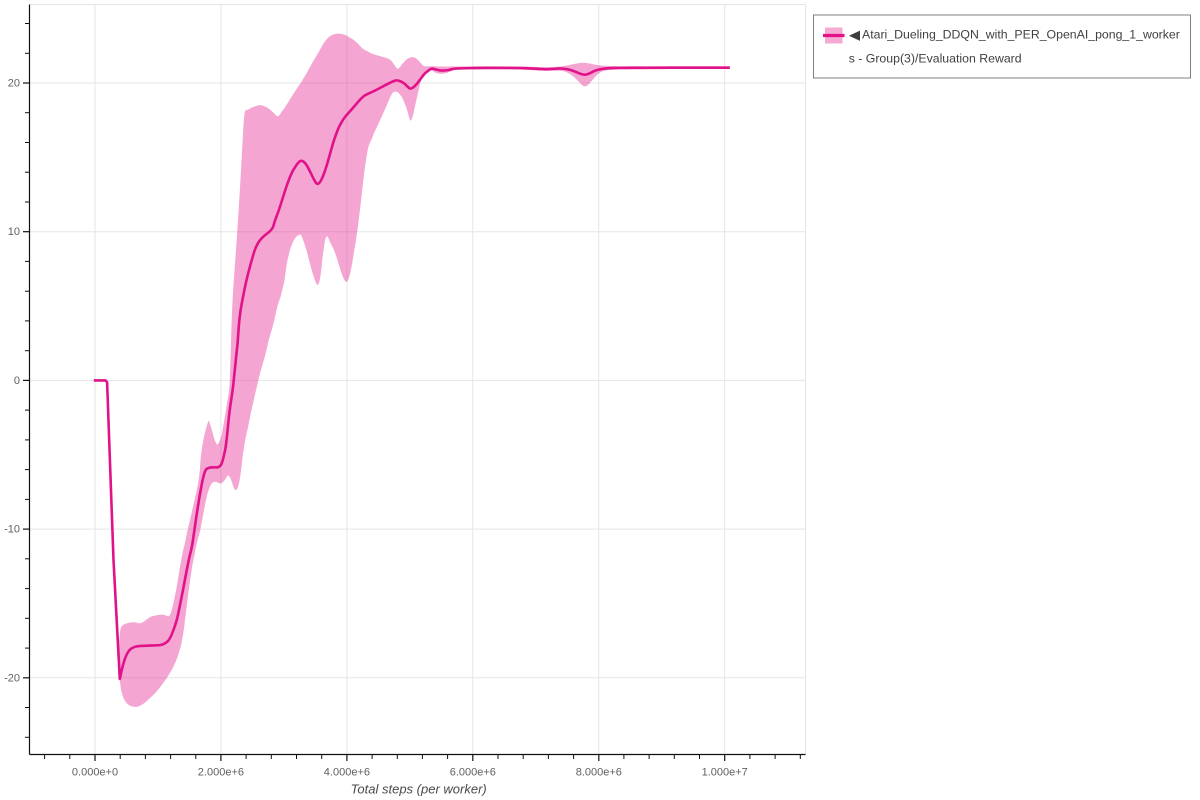 This screenshot has width=1200, height=800. What do you see at coordinates (14, 84) in the screenshot?
I see `svg-text: 20` at bounding box center [14, 84].